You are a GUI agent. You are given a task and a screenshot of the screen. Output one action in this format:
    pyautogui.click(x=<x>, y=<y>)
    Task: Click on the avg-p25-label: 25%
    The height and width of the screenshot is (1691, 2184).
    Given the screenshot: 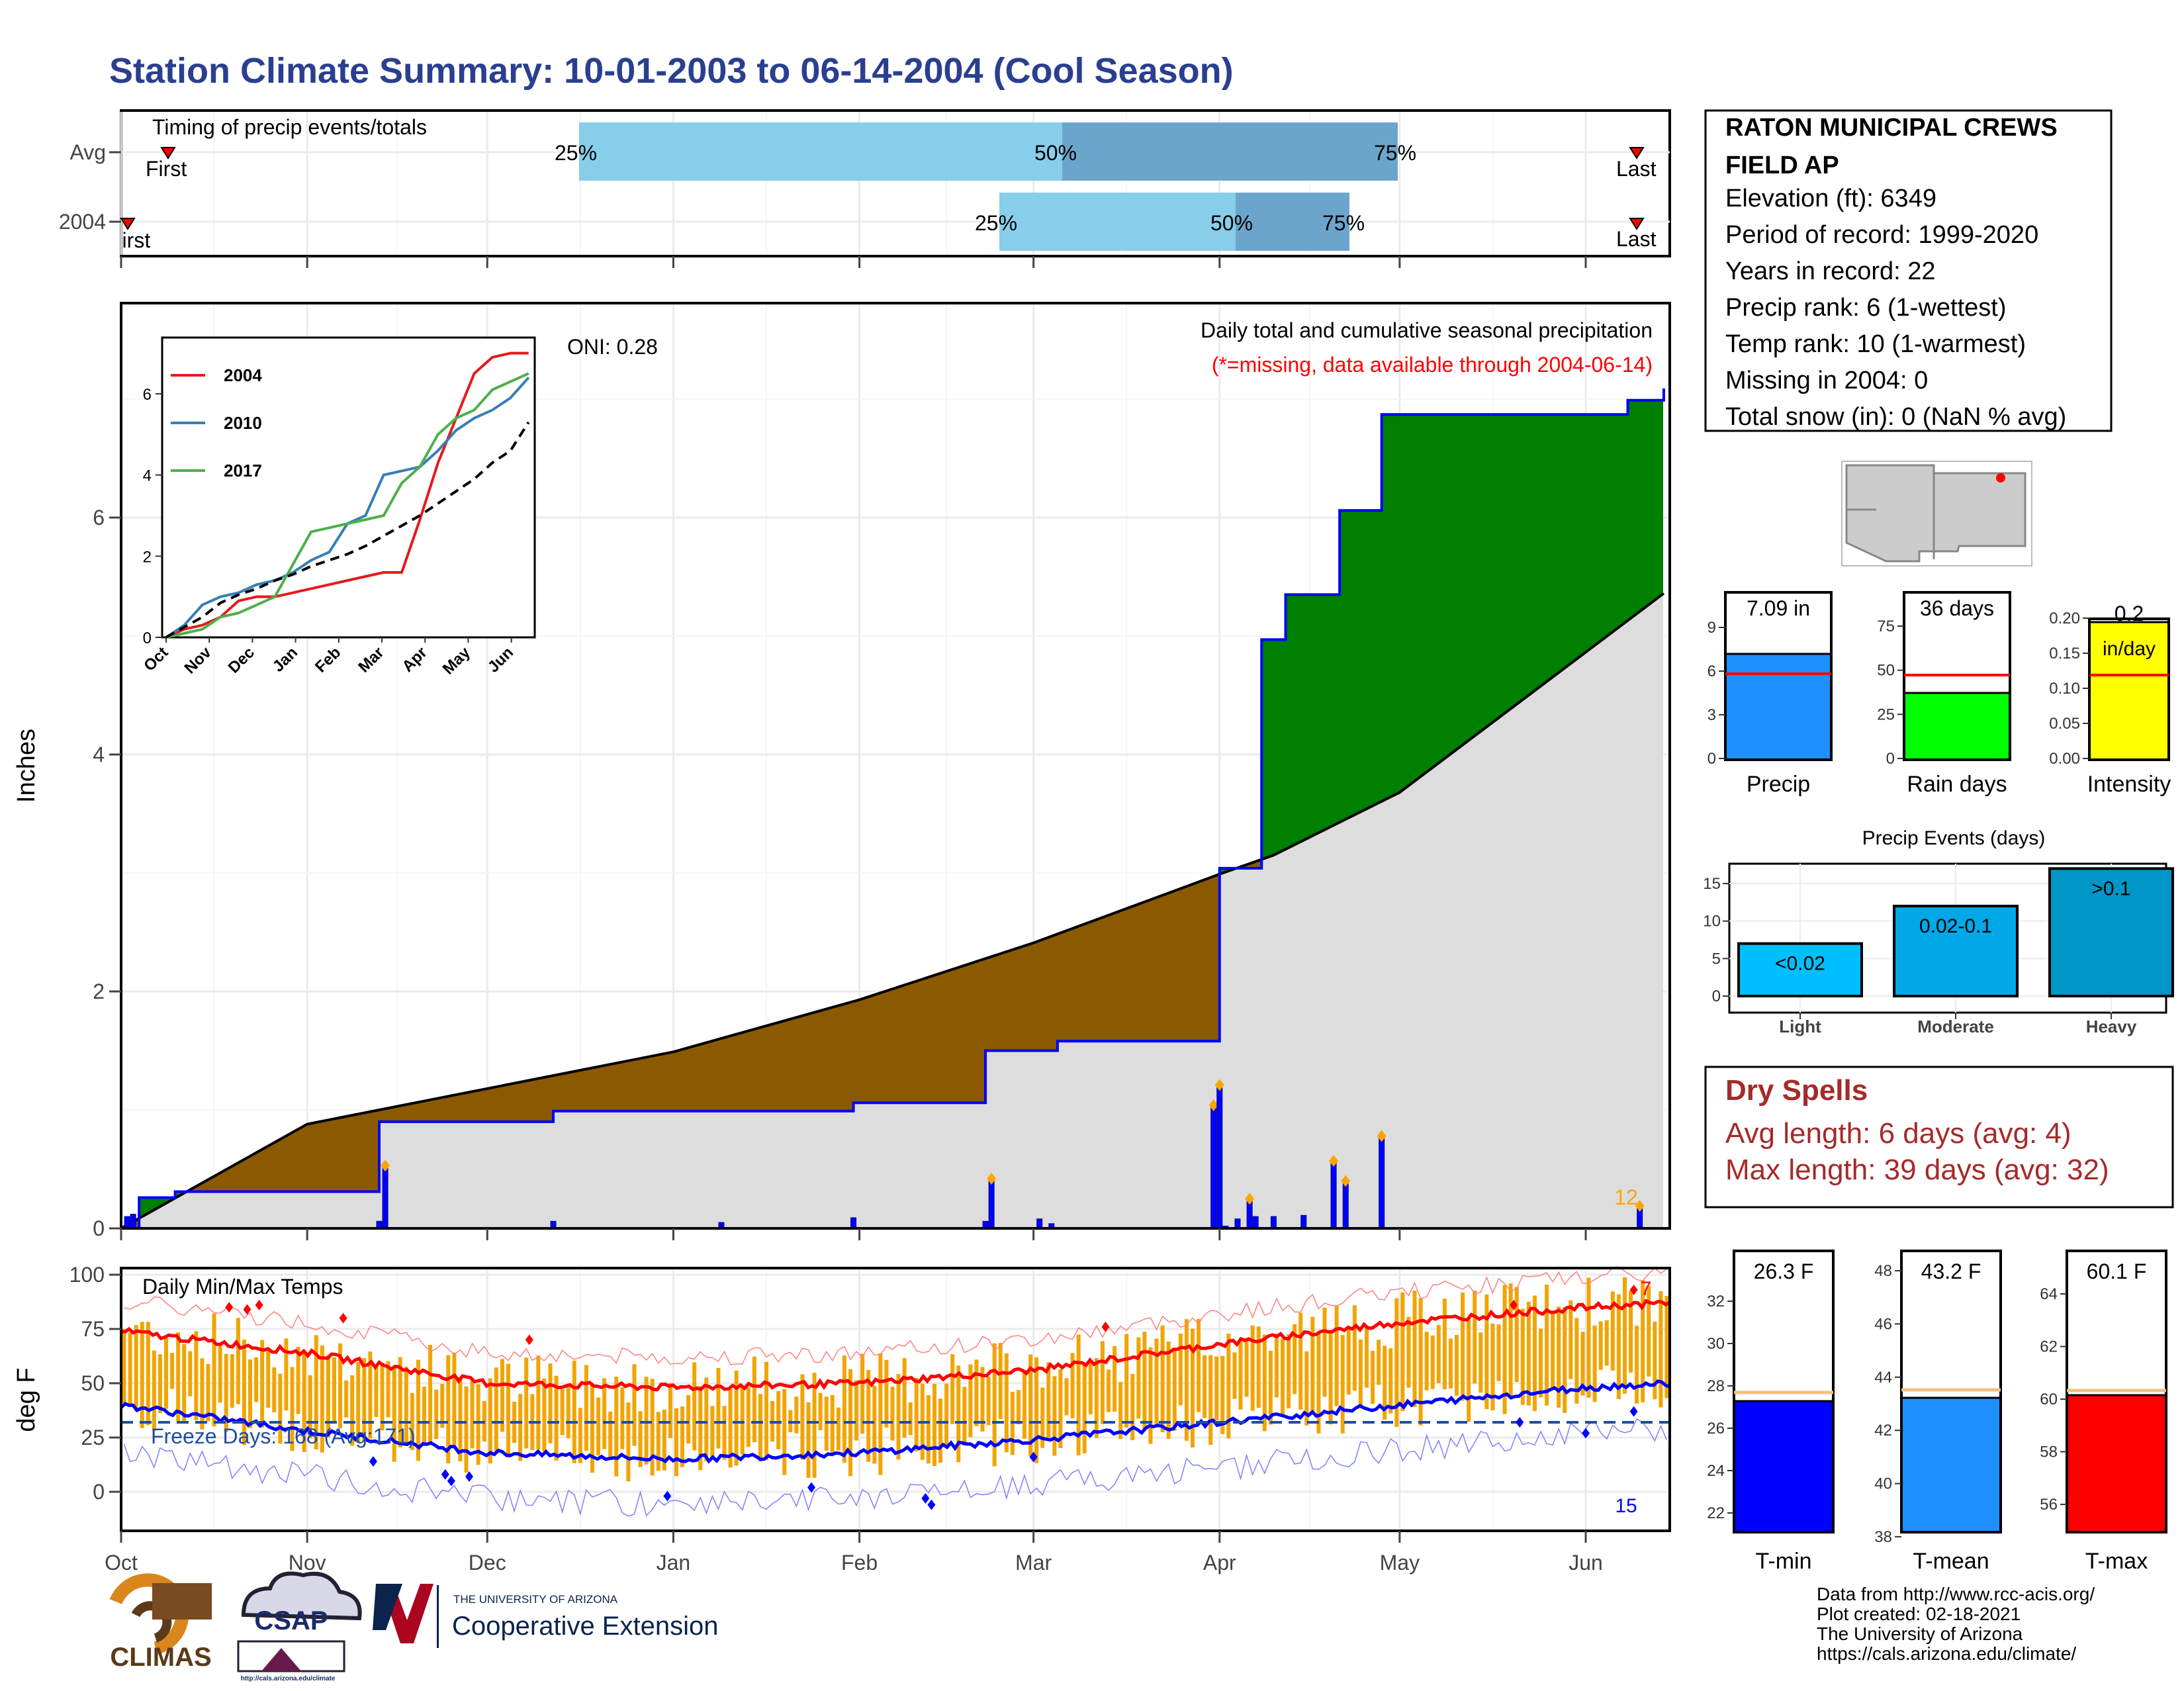 What is the action you would take?
    pyautogui.click(x=576, y=153)
    